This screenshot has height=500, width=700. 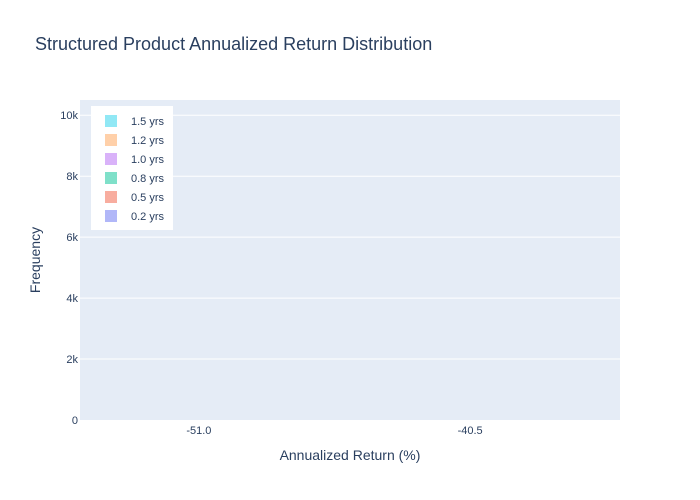 What do you see at coordinates (72, 177) in the screenshot?
I see `y-tick-label: 8k` at bounding box center [72, 177].